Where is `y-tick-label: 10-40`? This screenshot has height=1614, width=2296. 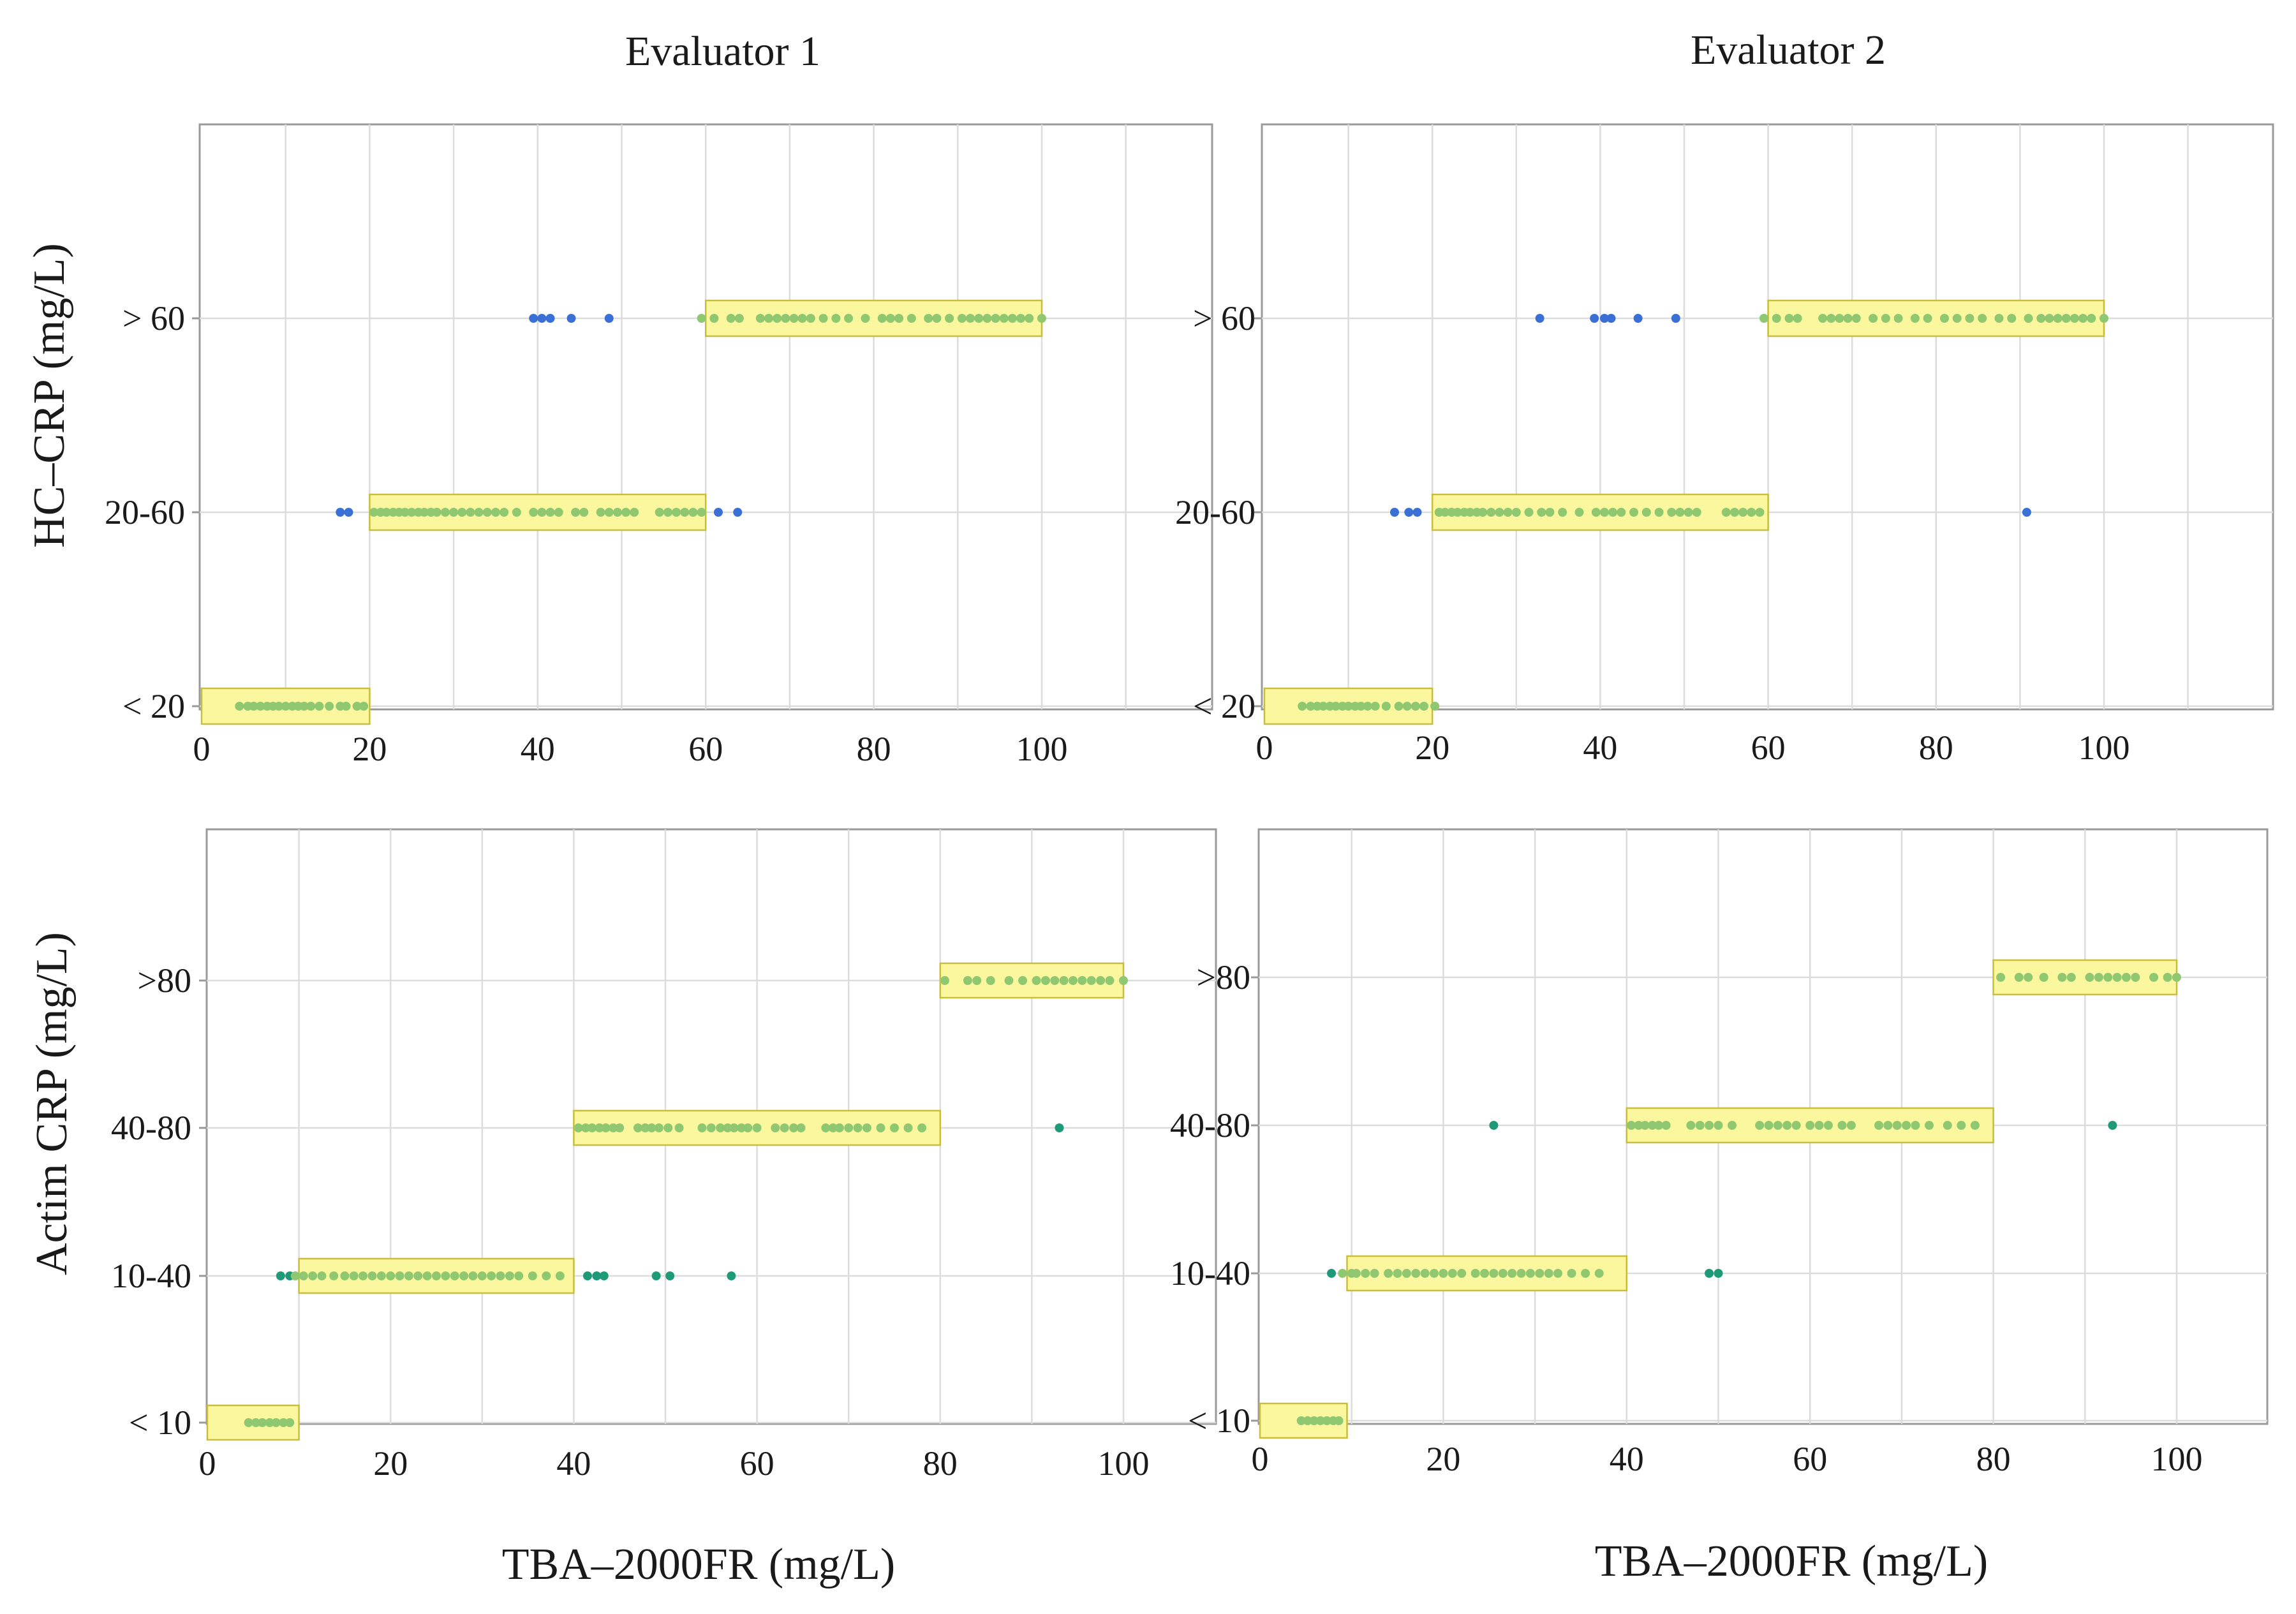
y-tick-label: 10-40 is located at coordinates (1210, 1273).